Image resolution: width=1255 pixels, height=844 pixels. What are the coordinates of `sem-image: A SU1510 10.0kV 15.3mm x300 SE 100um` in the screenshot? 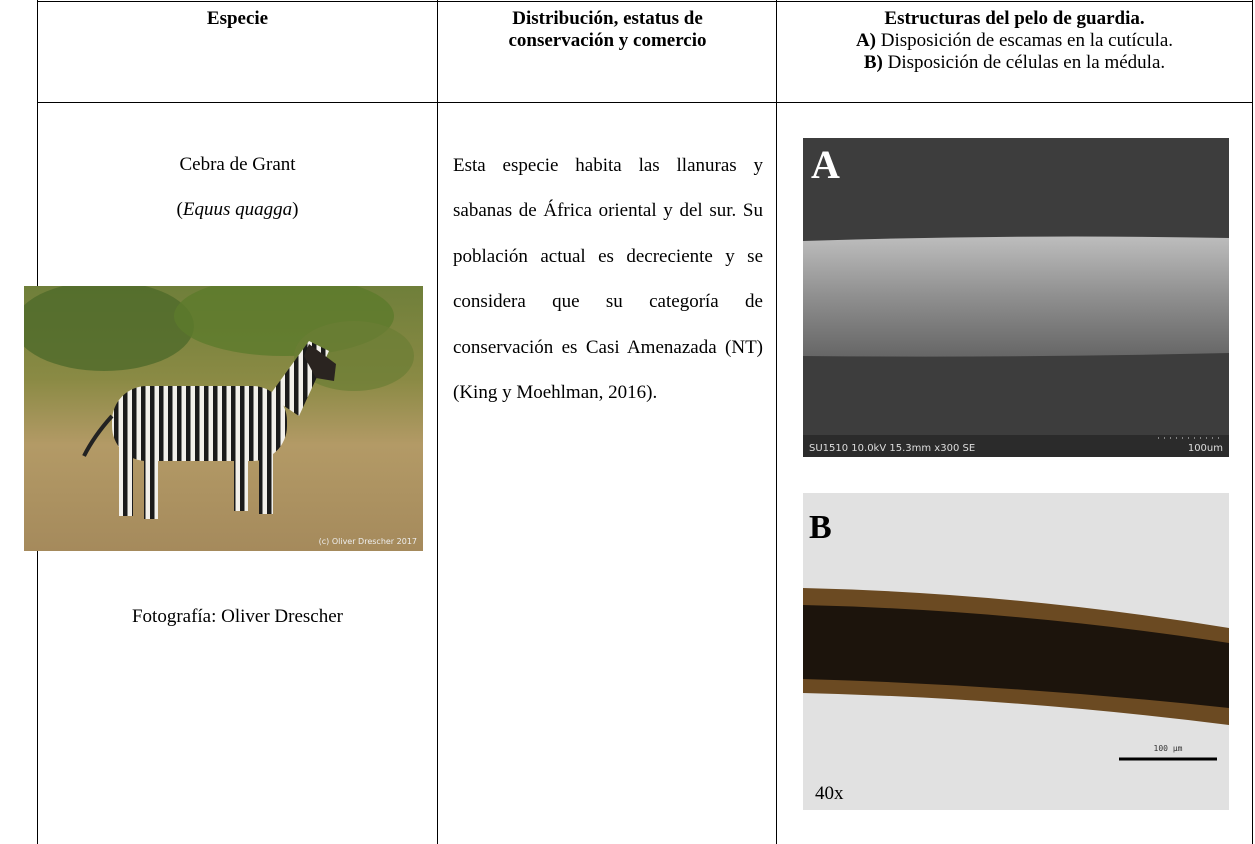 It's located at (1016, 297).